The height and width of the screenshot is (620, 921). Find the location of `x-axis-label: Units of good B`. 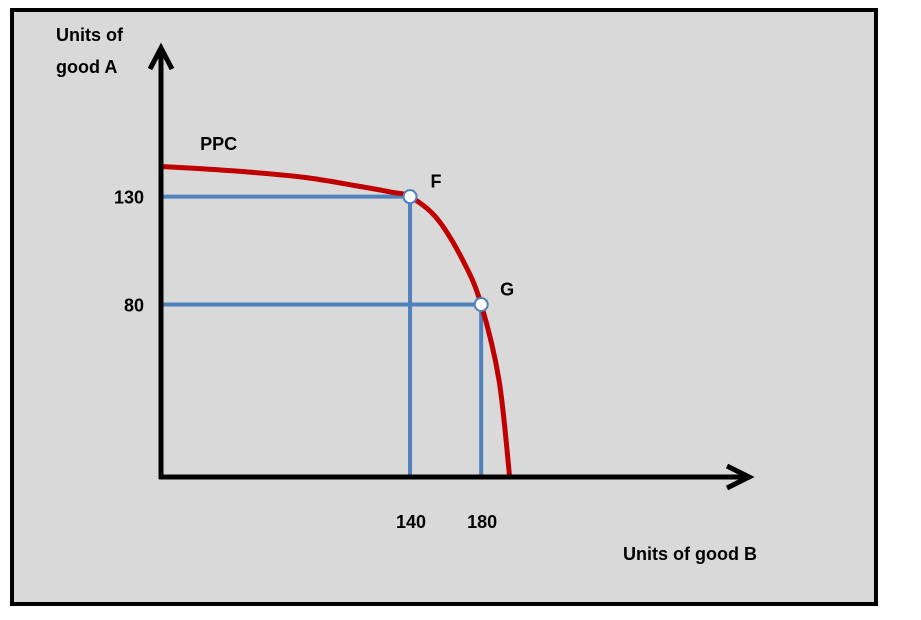

x-axis-label: Units of good B is located at coordinates (690, 554).